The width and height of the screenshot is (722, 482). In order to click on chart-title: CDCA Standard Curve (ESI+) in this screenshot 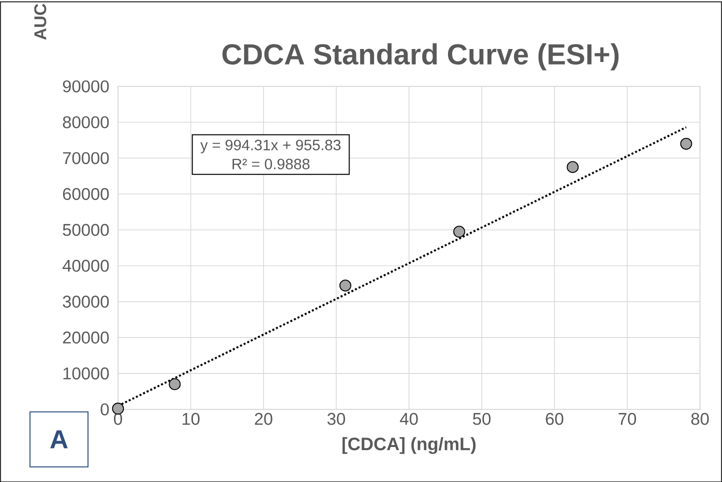, I will do `click(420, 56)`.